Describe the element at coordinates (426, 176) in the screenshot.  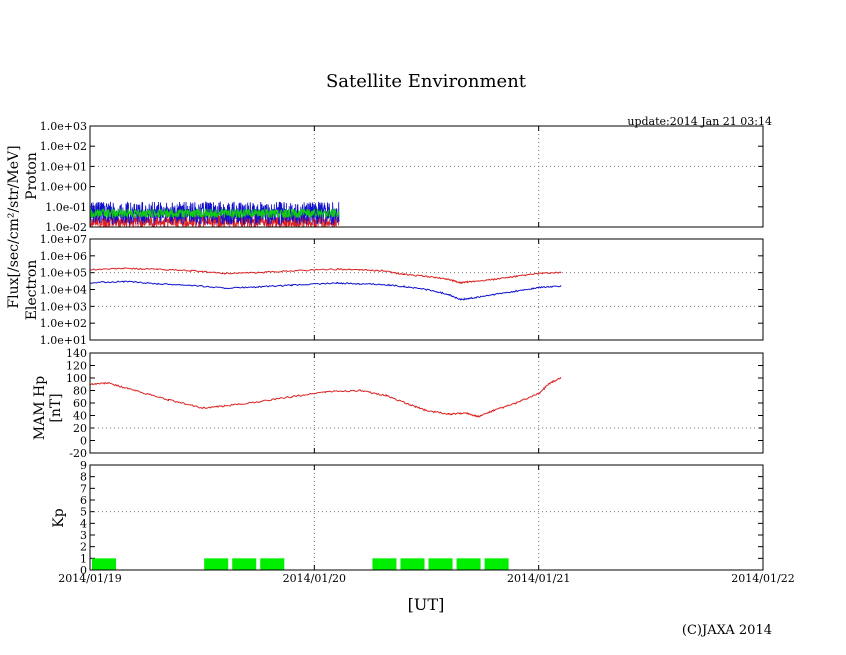
I see `proton-frame` at that location.